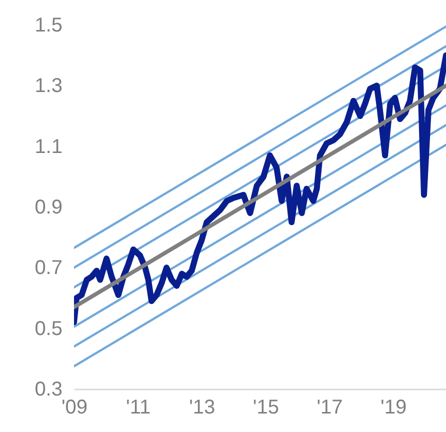  I want to click on x-tick-label: '19, so click(393, 407).